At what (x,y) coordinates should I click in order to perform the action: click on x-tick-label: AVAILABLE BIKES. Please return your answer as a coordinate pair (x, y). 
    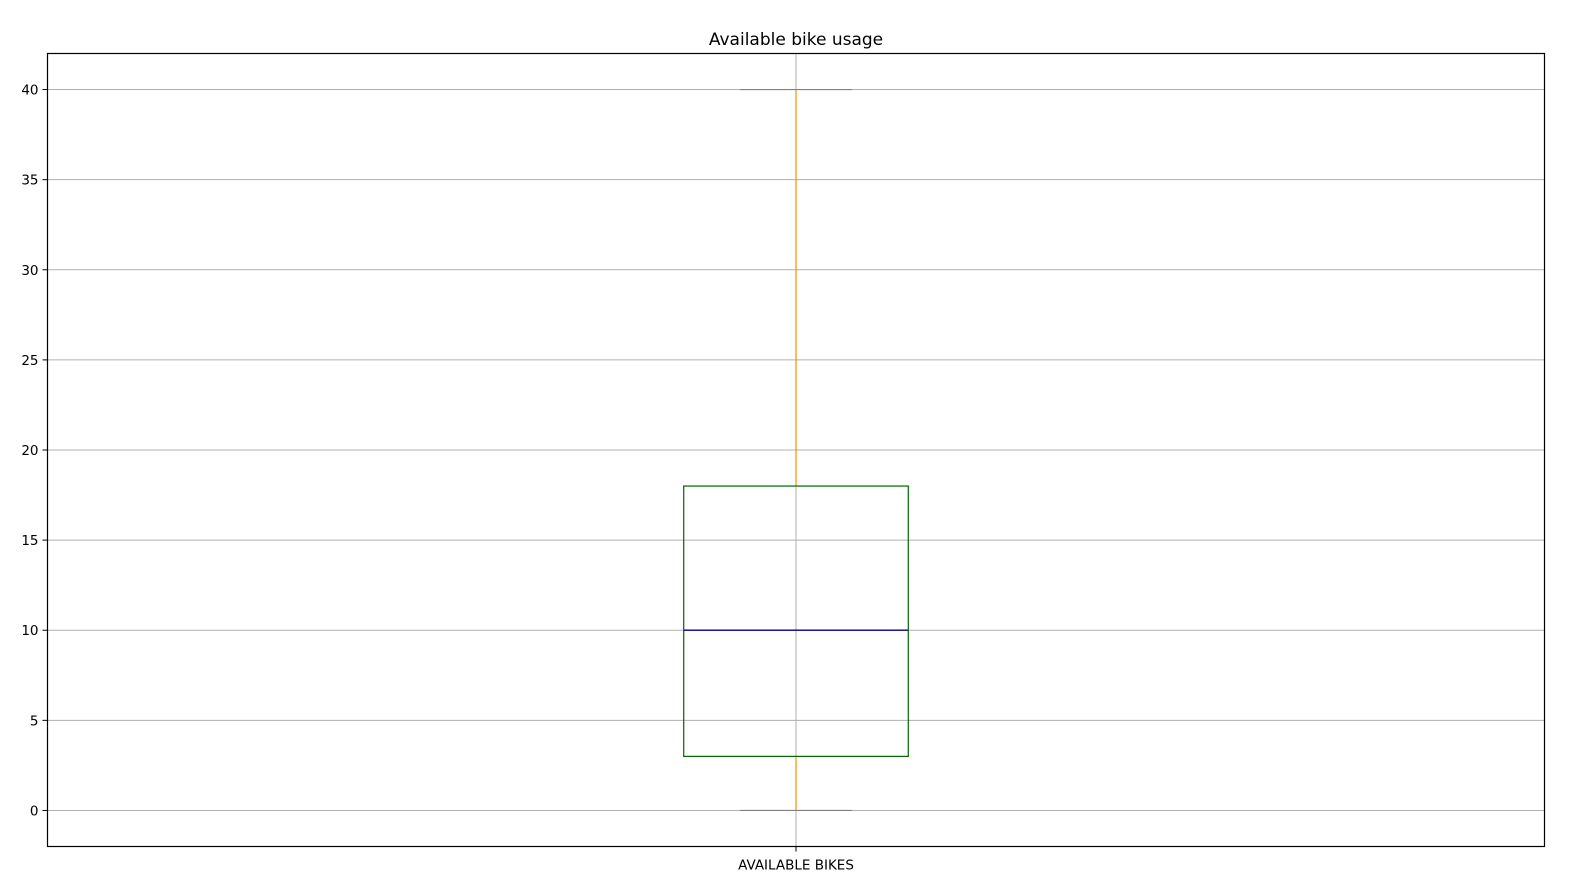
    Looking at the image, I should click on (796, 866).